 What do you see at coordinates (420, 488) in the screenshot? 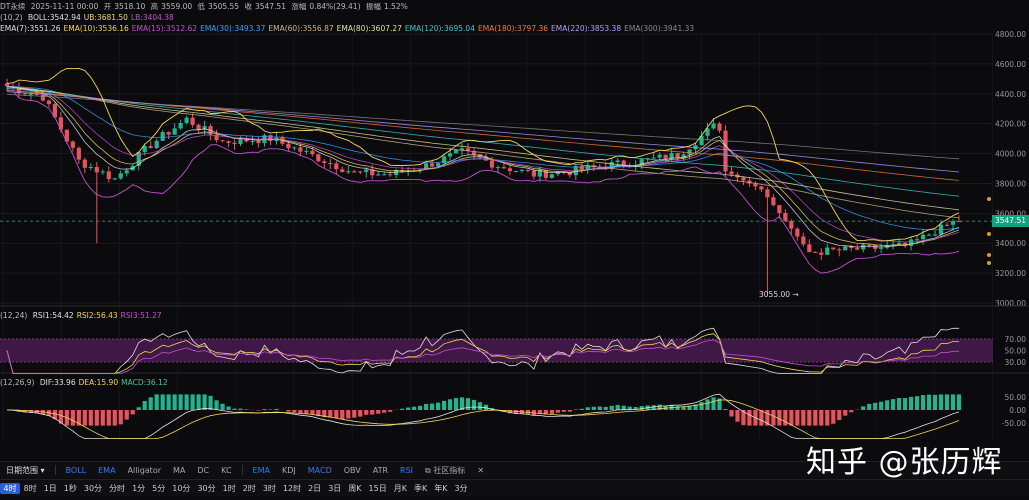
I see `timeframe-19: 季K` at bounding box center [420, 488].